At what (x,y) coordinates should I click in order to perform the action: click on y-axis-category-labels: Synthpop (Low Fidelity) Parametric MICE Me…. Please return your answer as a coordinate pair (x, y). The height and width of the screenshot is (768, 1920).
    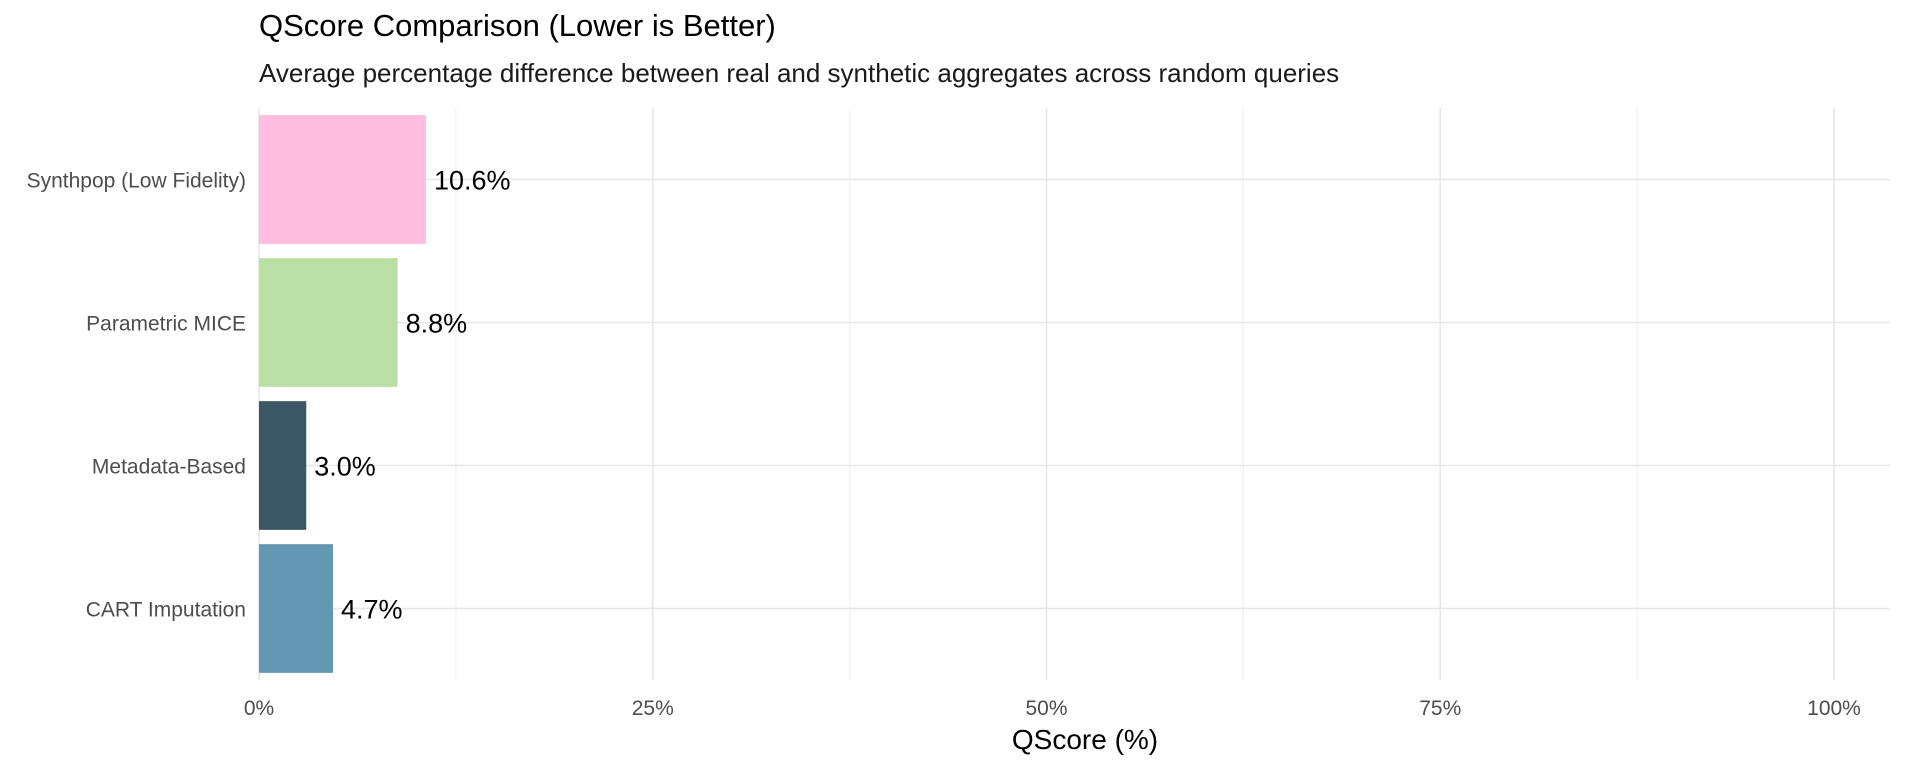
    Looking at the image, I should click on (136, 396).